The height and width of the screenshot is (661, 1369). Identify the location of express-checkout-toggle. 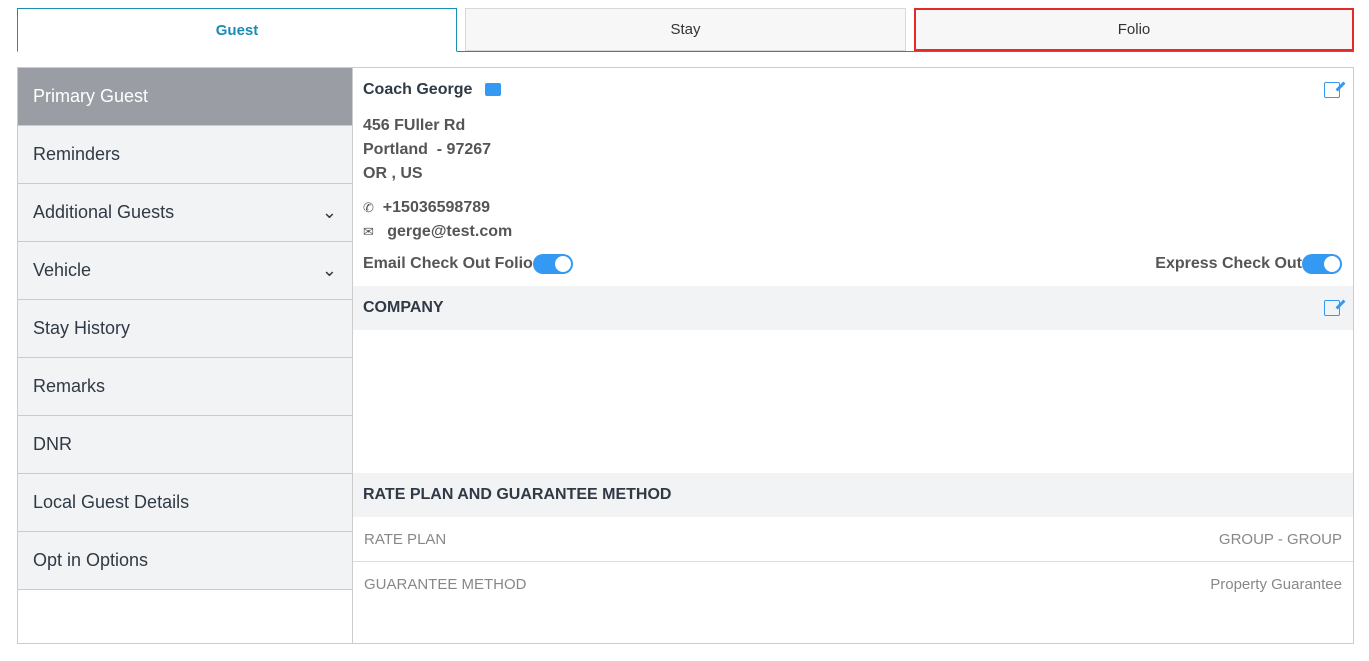
(1322, 264).